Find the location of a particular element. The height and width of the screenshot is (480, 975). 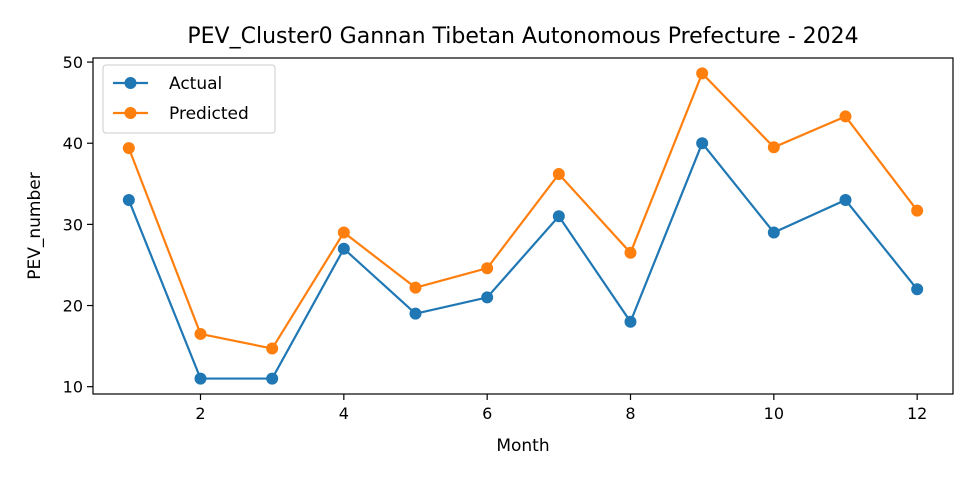

legend: Actual Predicted is located at coordinates (189, 99).